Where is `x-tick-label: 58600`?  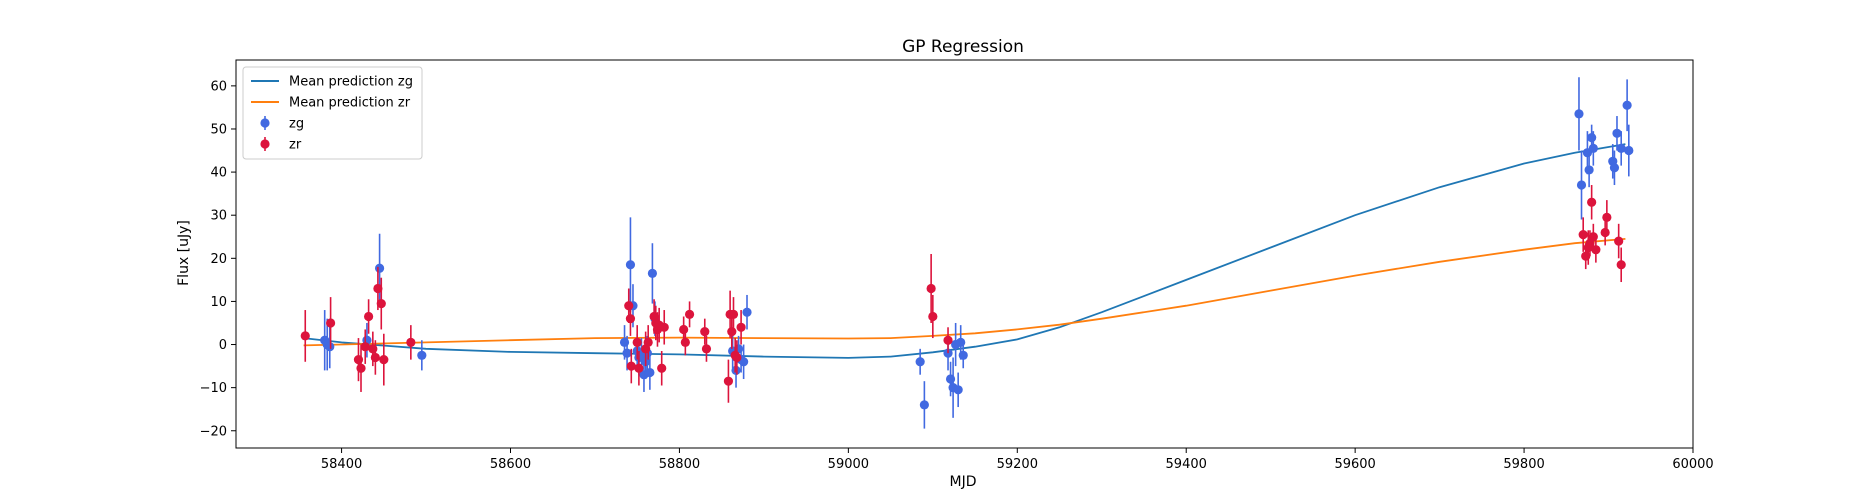 x-tick-label: 58600 is located at coordinates (510, 464).